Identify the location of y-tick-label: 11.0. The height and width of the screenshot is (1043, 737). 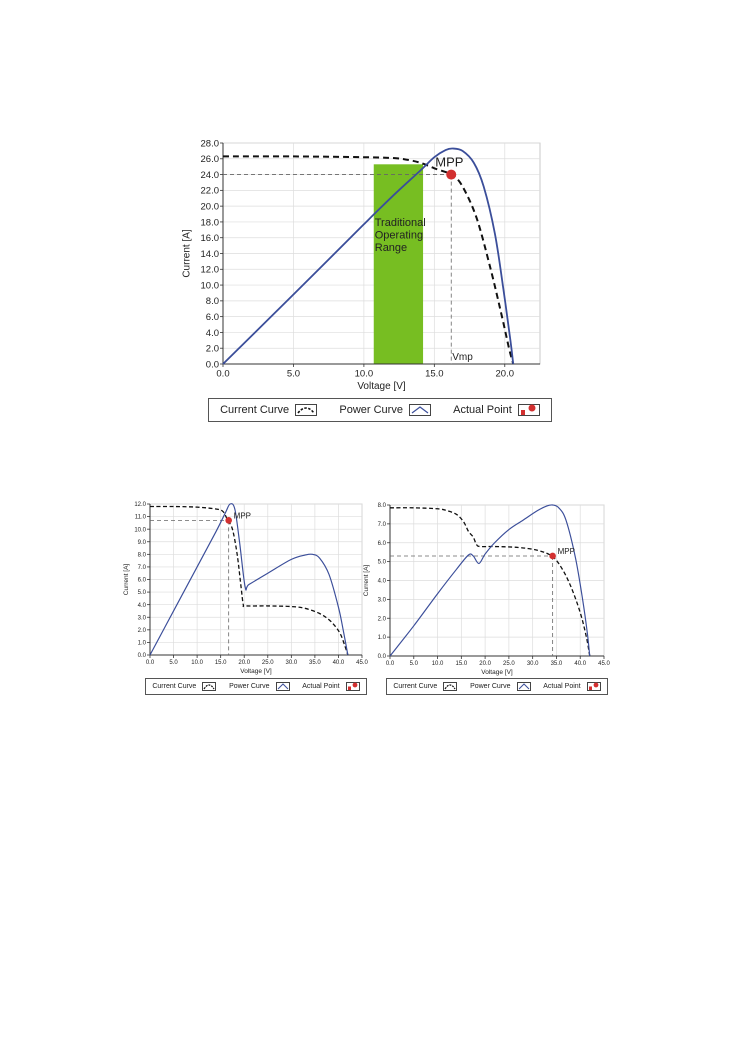
(141, 518).